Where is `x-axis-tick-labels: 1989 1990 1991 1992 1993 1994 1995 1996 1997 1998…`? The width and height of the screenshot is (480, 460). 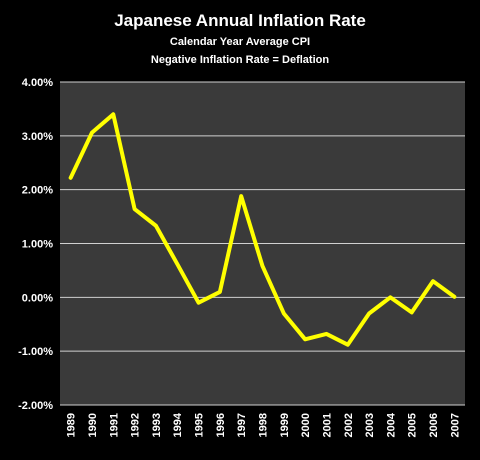
x-axis-tick-labels: 1989 1990 1991 1992 1993 1994 1995 1996 1997 1998… is located at coordinates (264, 424).